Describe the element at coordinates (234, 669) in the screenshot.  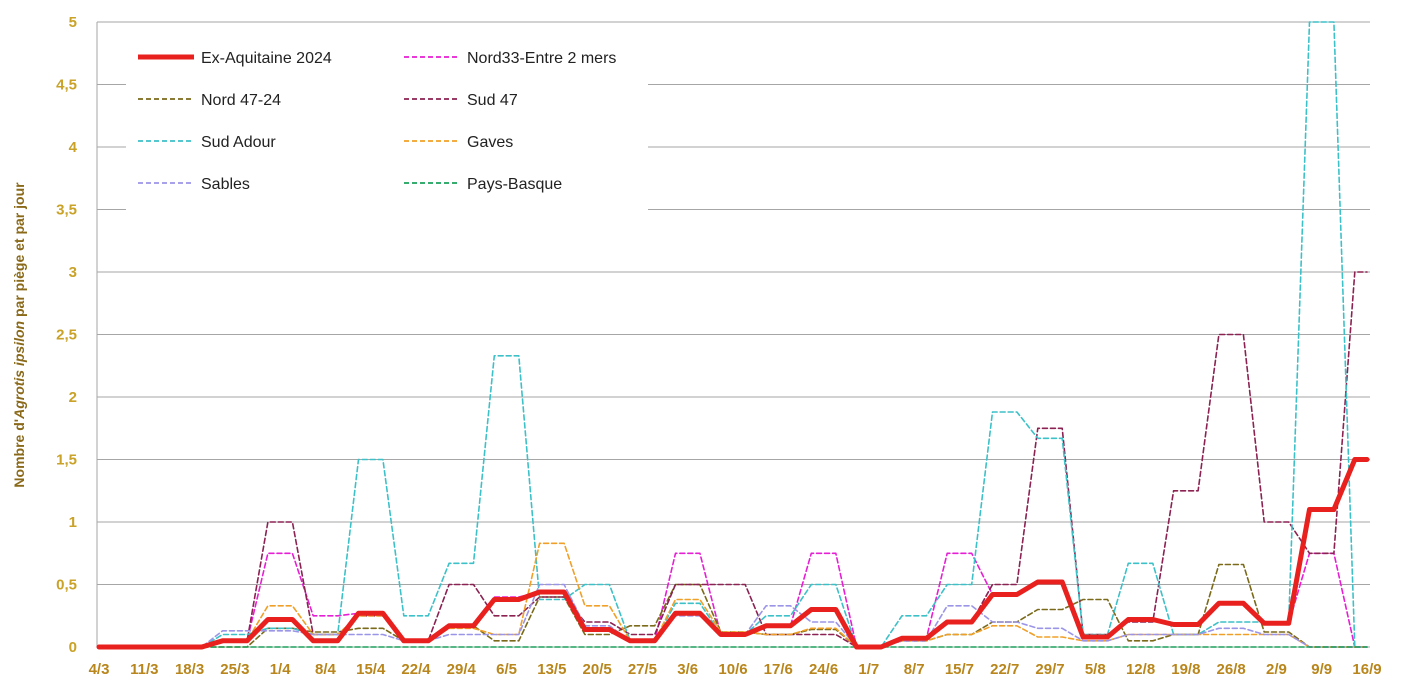
I see `x-tick-label: 25/3` at that location.